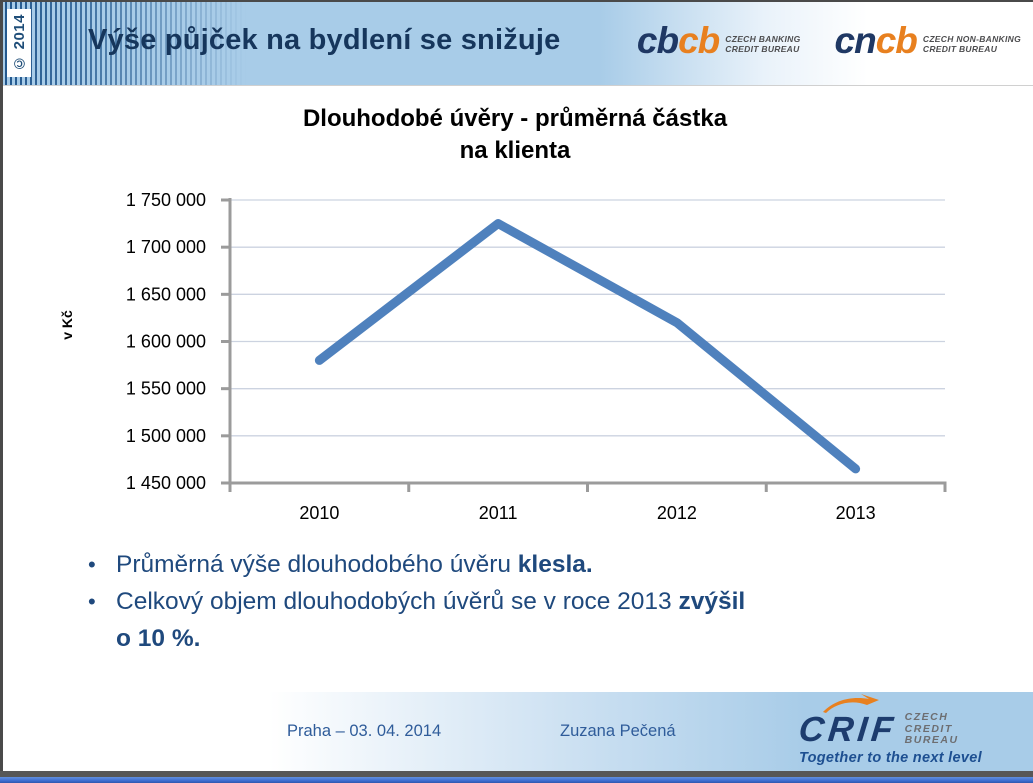  I want to click on crif-caption: CZECH CREDIT BUREAU, so click(931, 729).